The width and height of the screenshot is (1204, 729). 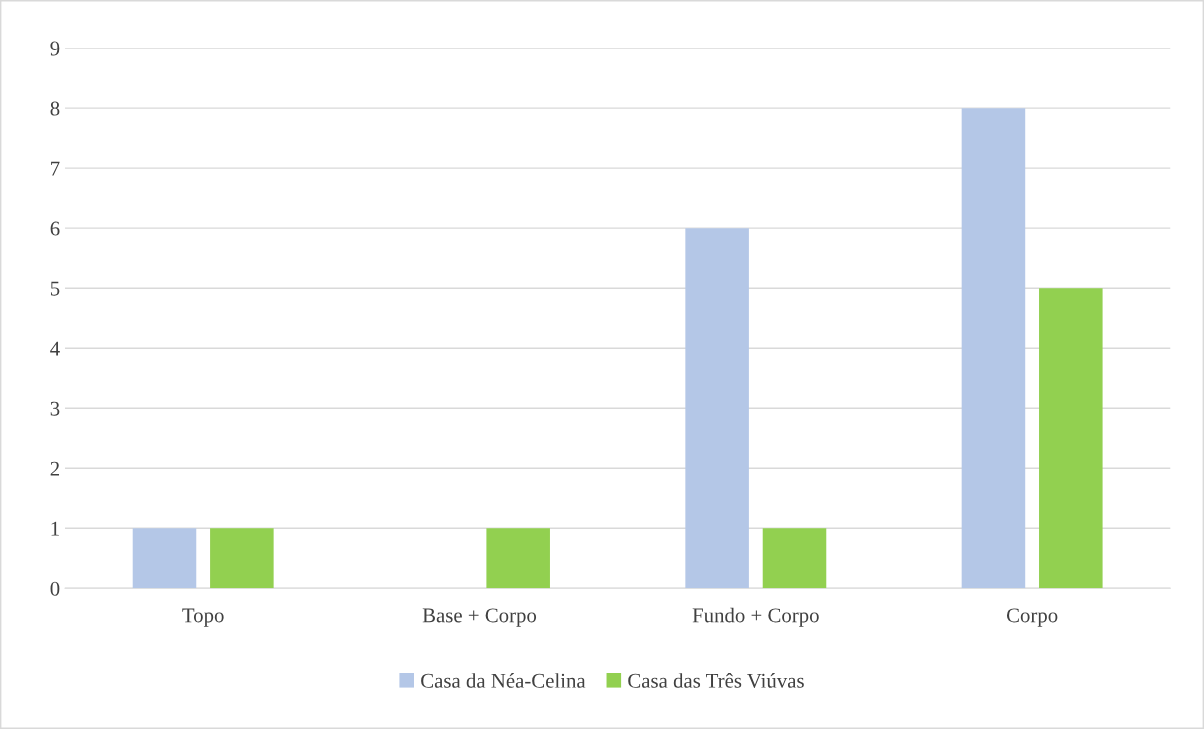 I want to click on legend-label: Casa das Três Viúvas, so click(x=716, y=680).